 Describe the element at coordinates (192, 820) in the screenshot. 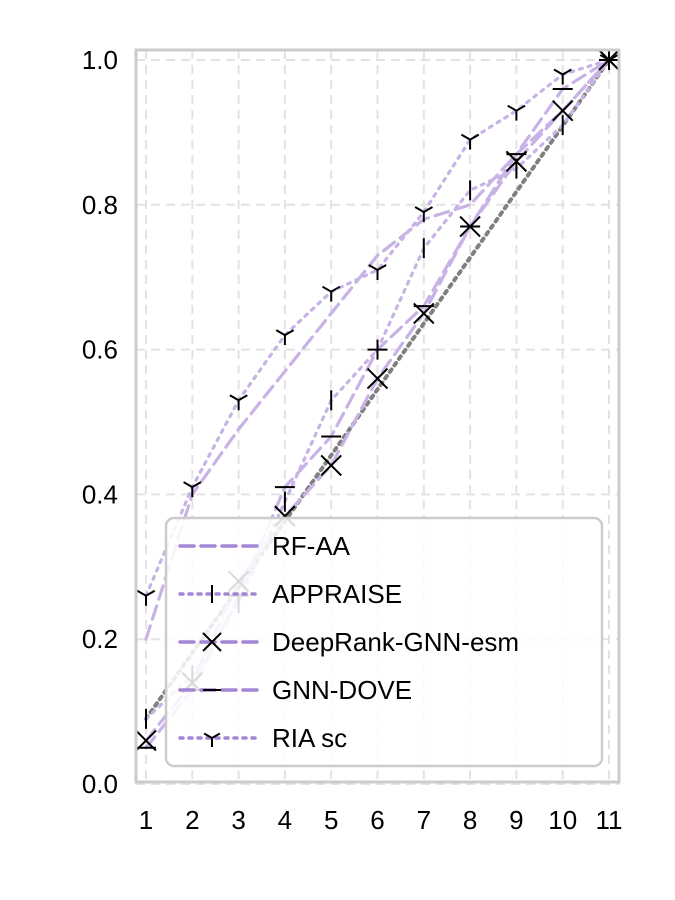

I see `x-tick-label: 2` at that location.